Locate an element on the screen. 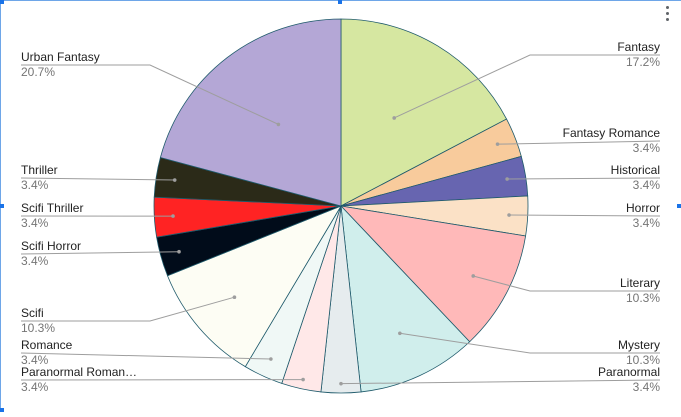 This screenshot has width=681, height=417. slice-label: Horror is located at coordinates (643, 208).